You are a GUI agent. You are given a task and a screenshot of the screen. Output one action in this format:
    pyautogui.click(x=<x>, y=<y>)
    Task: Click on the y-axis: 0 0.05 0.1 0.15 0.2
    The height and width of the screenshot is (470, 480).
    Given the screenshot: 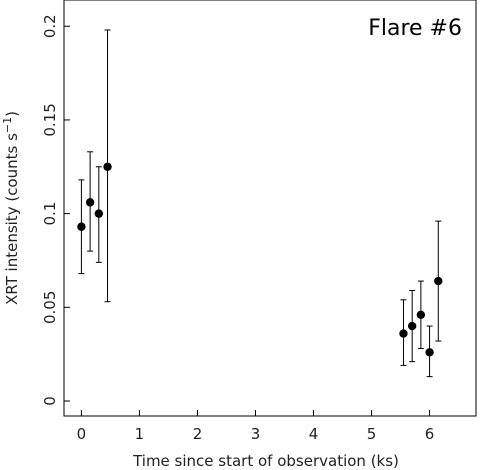 What is the action you would take?
    pyautogui.click(x=55, y=210)
    